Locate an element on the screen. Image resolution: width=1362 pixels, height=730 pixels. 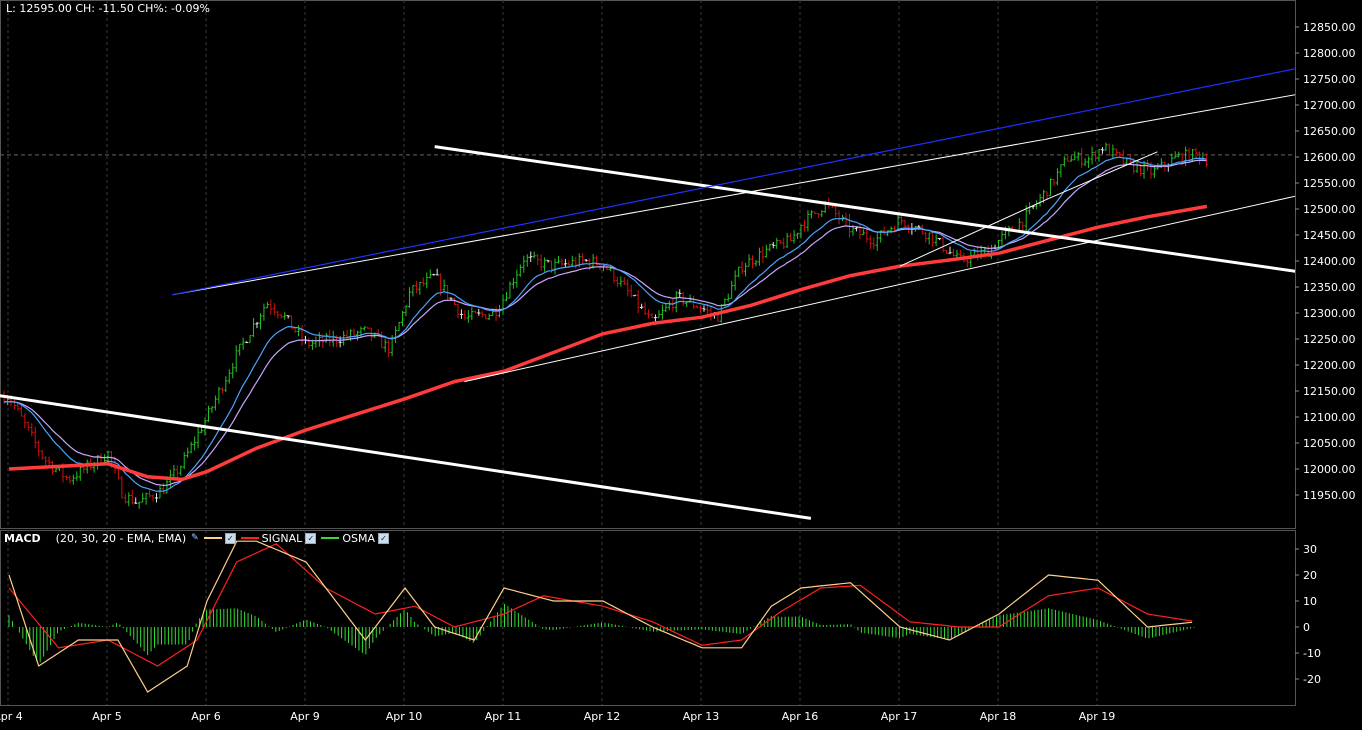
macd-y-tick-label: 20 is located at coordinates (1310, 575).